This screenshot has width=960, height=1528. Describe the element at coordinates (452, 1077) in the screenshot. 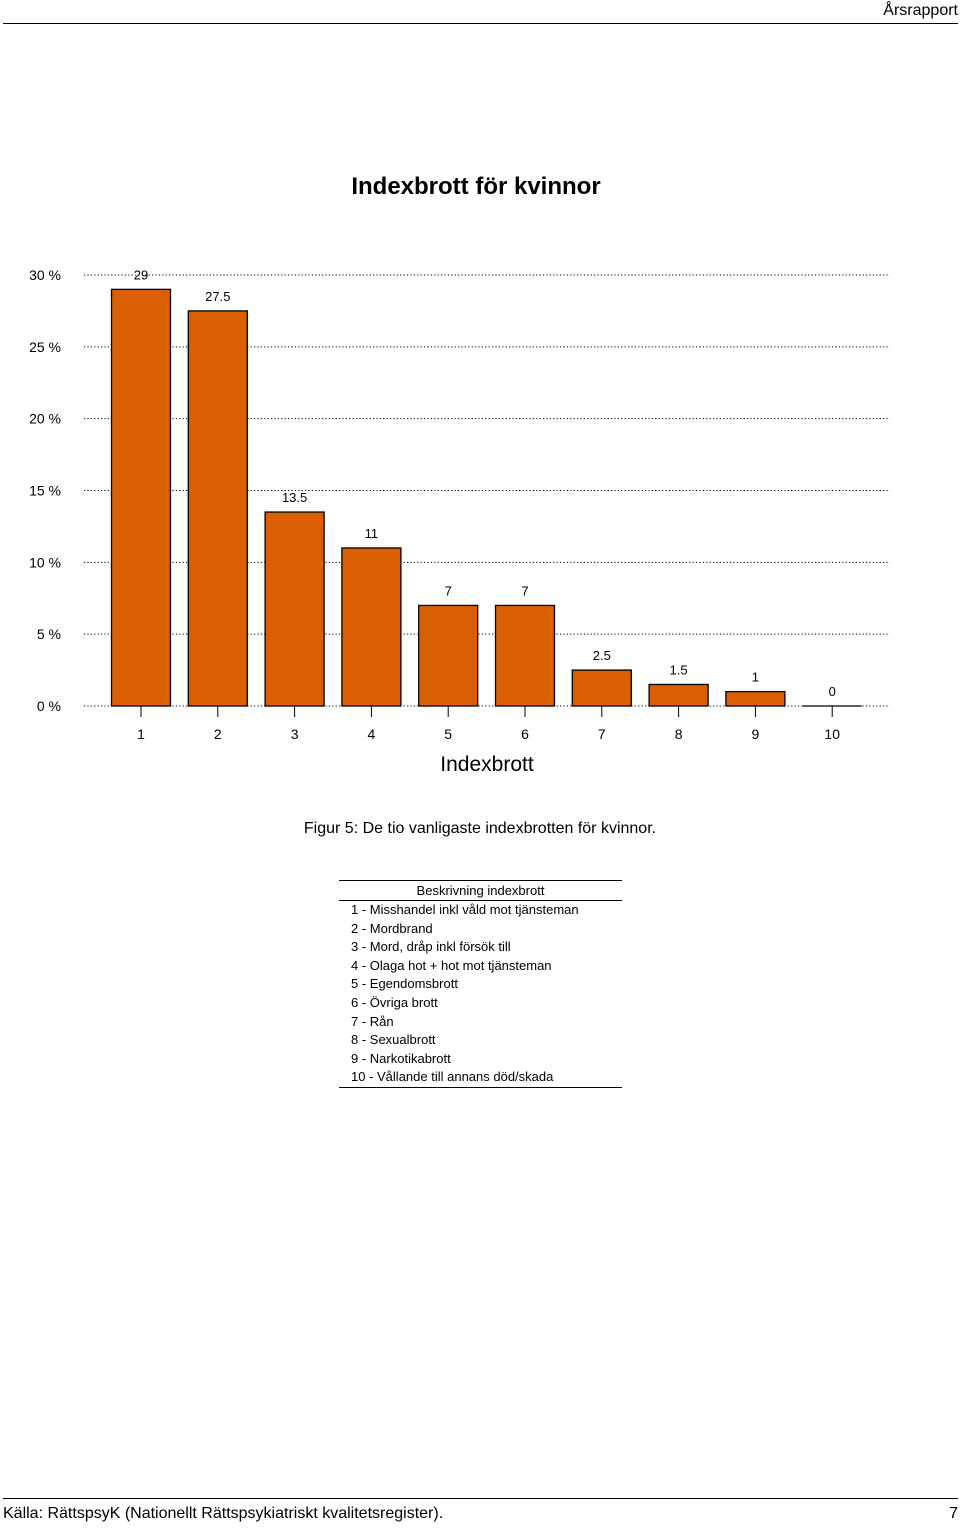

I see `legend-table-row: 10 - Vållande till annans död/skada` at that location.